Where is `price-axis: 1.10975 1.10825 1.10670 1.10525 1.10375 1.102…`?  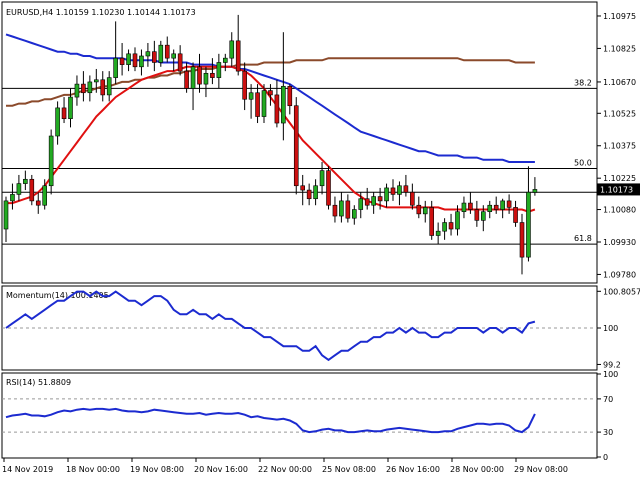
price-axis: 1.10975 1.10825 1.10670 1.10525 1.10375 1.102… is located at coordinates (618, 145).